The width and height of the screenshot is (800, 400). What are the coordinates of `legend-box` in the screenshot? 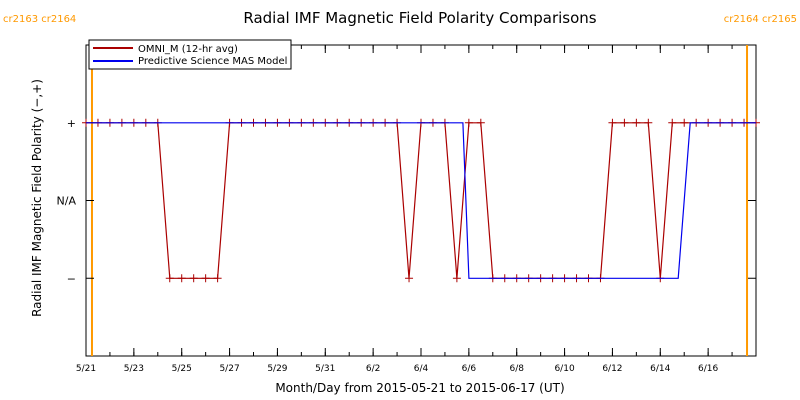 It's located at (190, 54).